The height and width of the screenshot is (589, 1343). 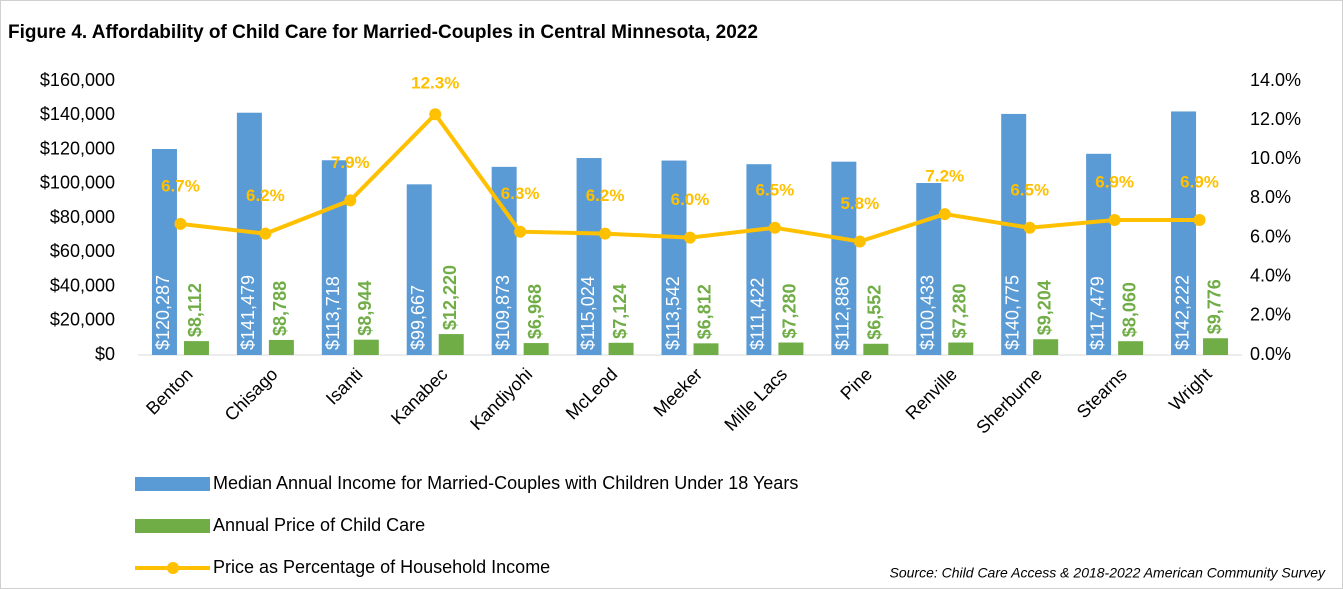 I want to click on legend-label: Annual Price of Child Care, so click(x=319, y=525).